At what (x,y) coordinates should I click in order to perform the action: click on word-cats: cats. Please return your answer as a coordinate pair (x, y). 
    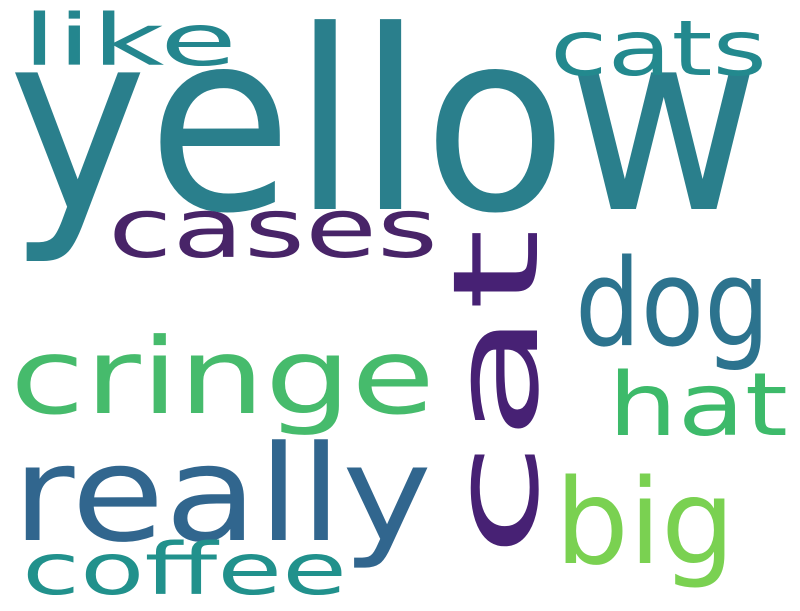
    Looking at the image, I should click on (659, 49).